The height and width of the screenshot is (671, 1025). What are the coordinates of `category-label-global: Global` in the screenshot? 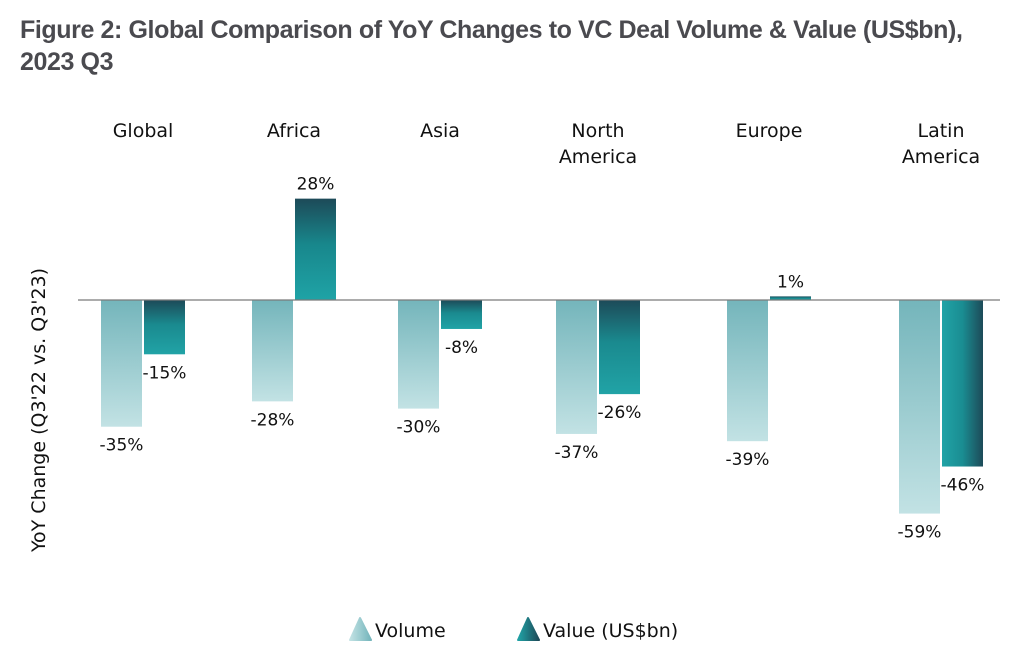 It's located at (143, 131).